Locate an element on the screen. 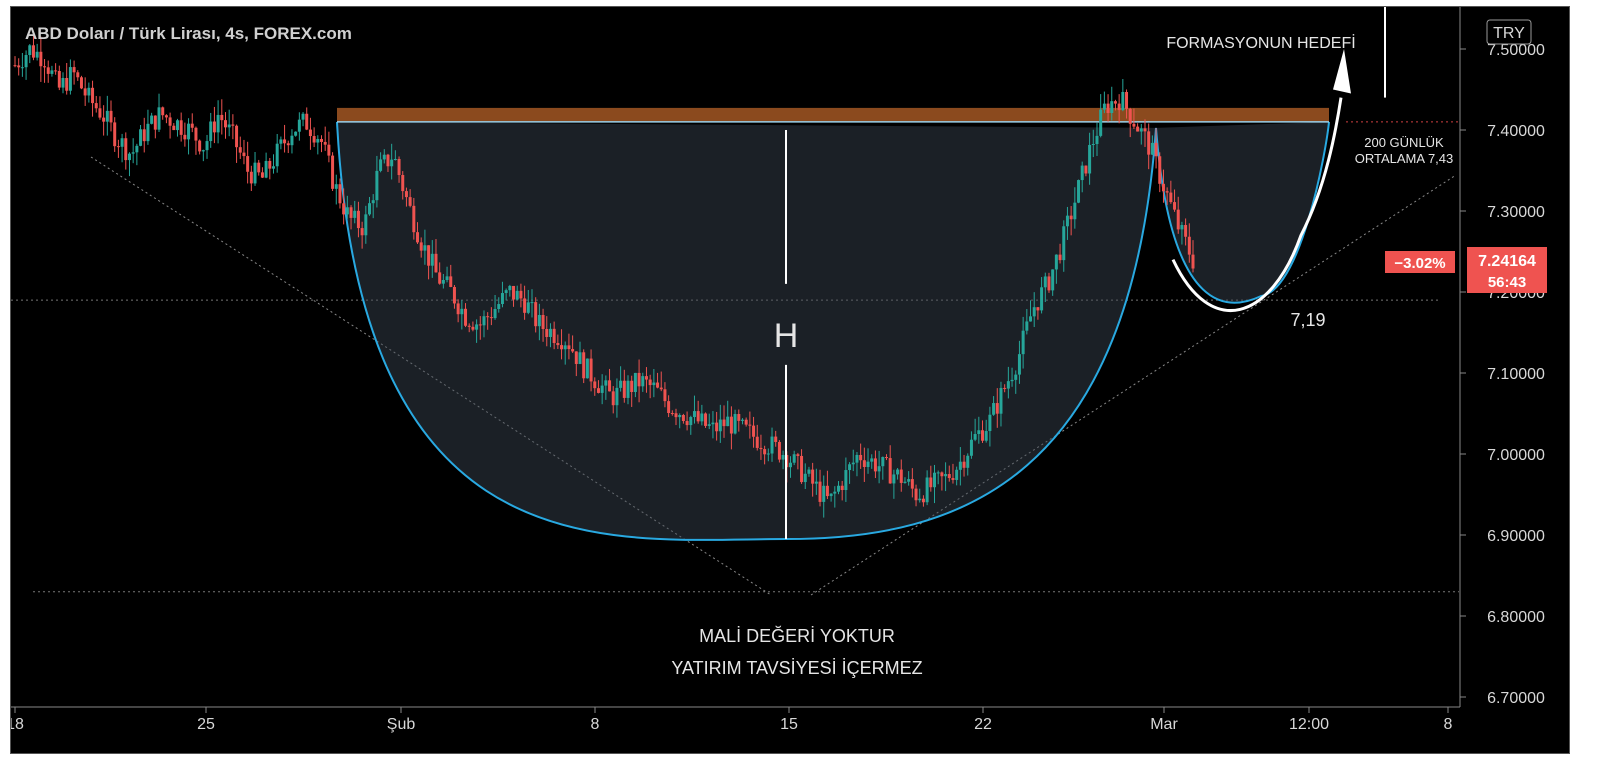 This screenshot has width=1600, height=764. currency-box is located at coordinates (1509, 32).